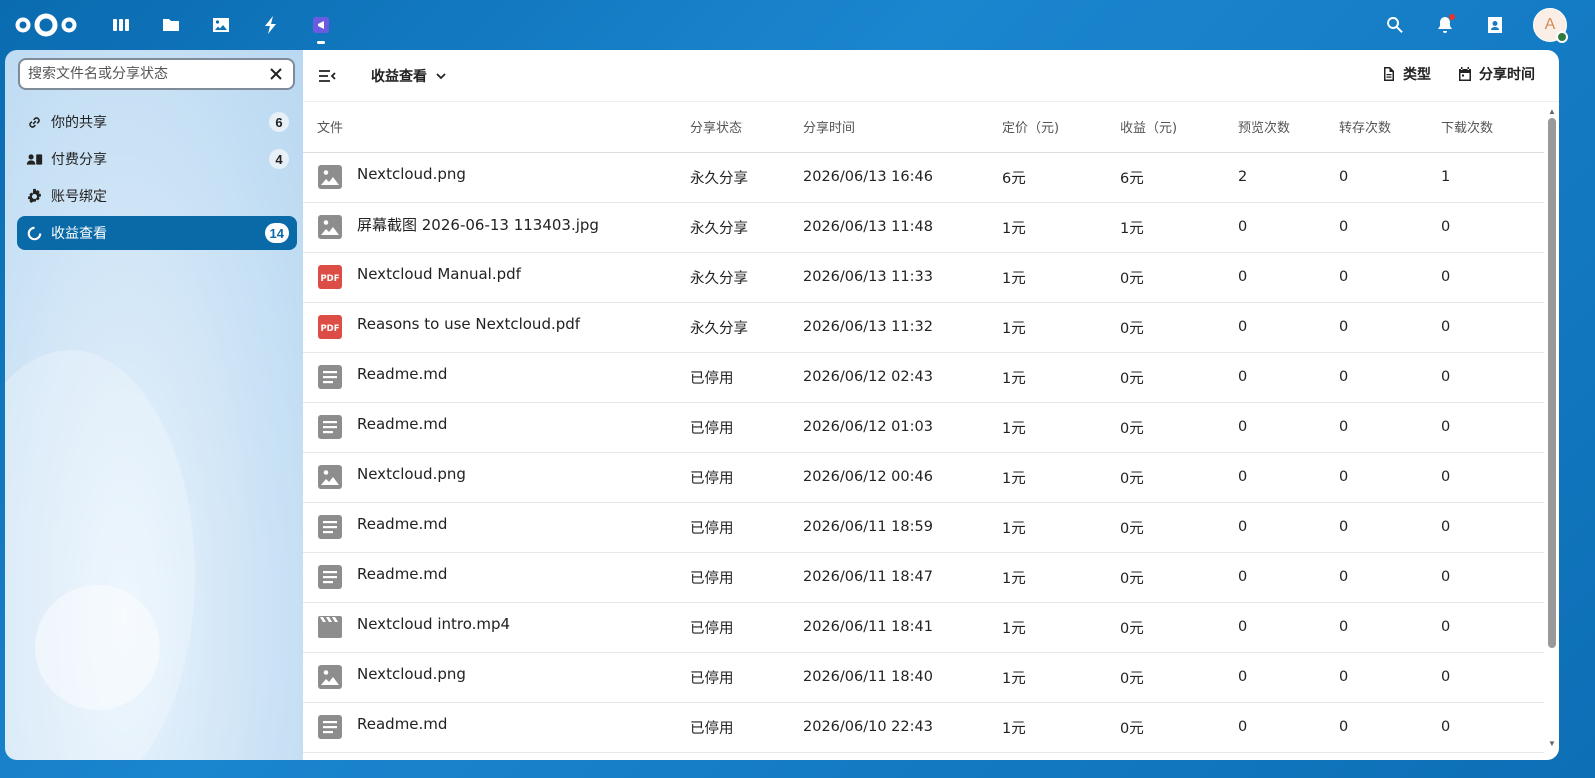  Describe the element at coordinates (923, 677) in the screenshot. I see `table-row: Nextcloud.png 已停用 2026/06/11 18:40 1元 0元 0 0 0` at that location.